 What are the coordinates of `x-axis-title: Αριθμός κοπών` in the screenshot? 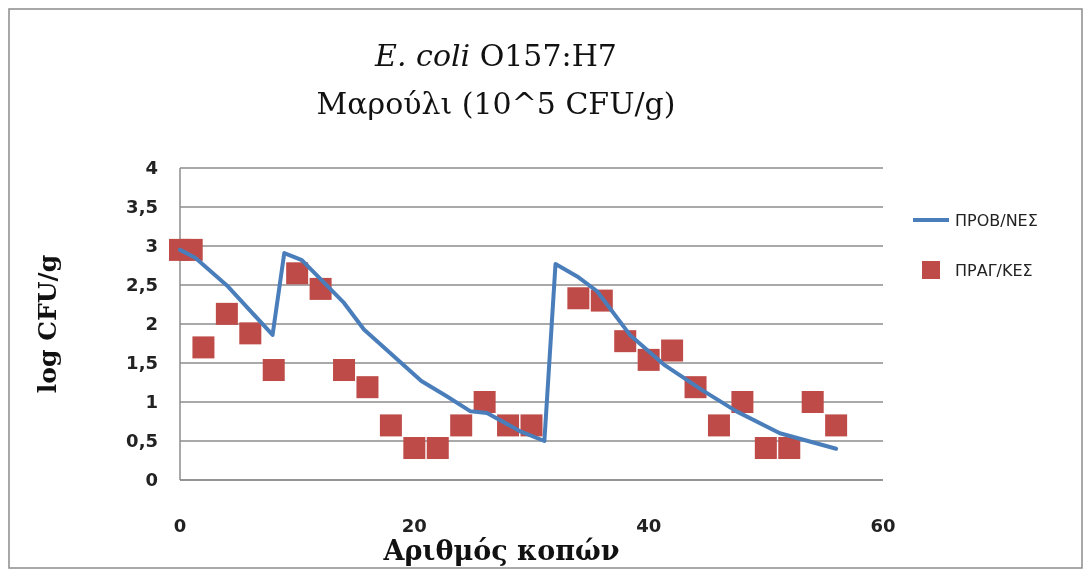 It's located at (501, 550).